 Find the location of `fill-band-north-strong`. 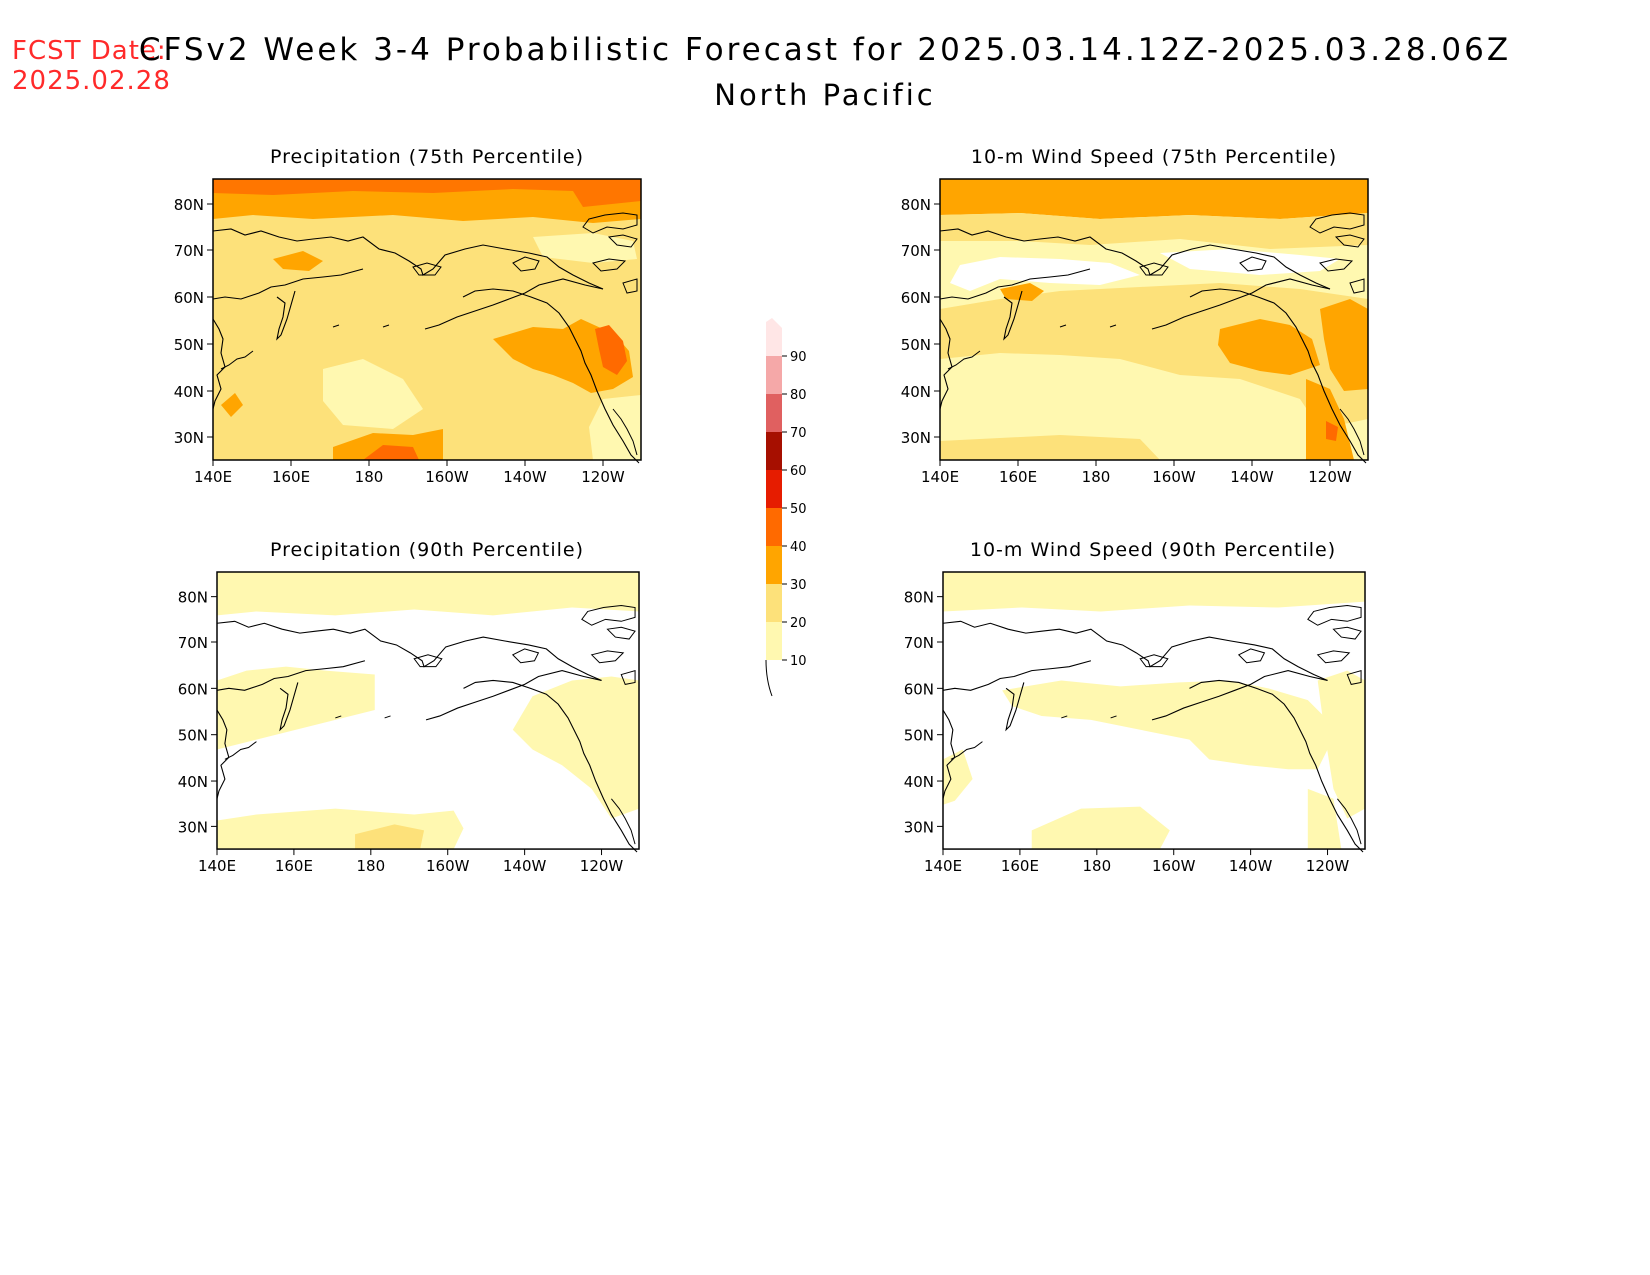

fill-band-north-strong is located at coordinates (427, 193).